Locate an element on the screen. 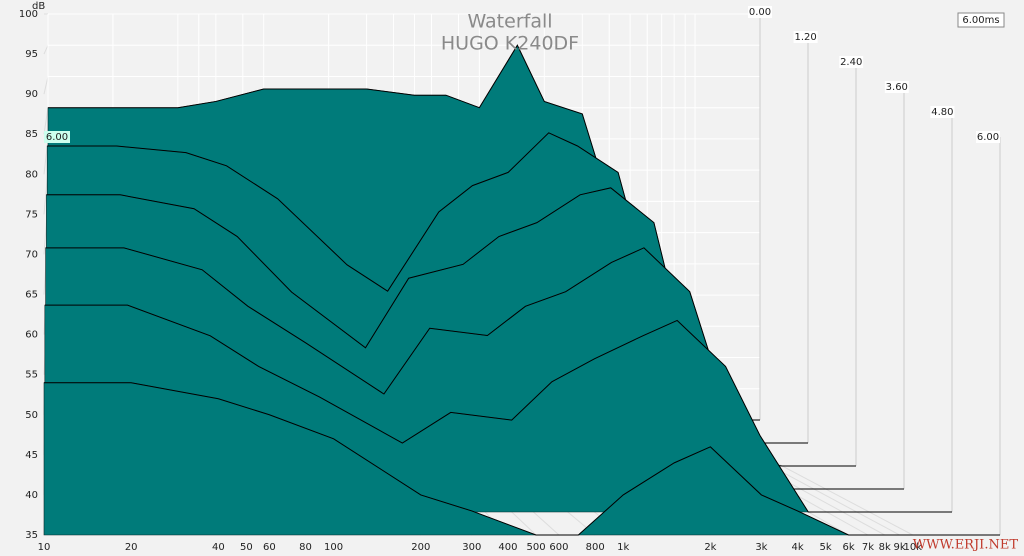 This screenshot has width=1024, height=556. y-tick-label: 65 is located at coordinates (31, 295).